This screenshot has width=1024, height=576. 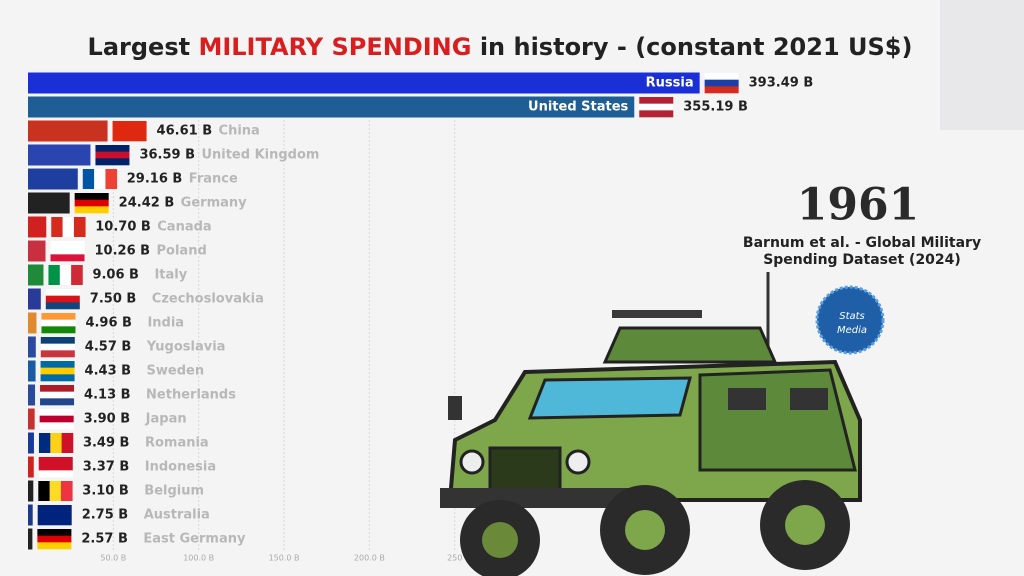 What do you see at coordinates (472, 462) in the screenshot?
I see `headlight` at bounding box center [472, 462].